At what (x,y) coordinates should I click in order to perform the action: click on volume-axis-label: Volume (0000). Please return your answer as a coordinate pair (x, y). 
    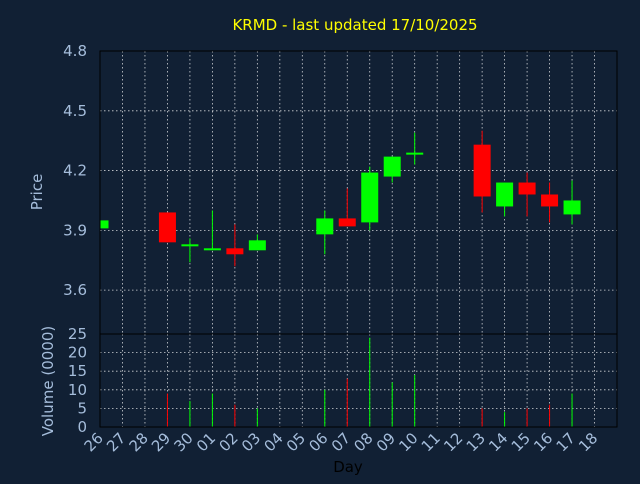
    Looking at the image, I should click on (48, 381).